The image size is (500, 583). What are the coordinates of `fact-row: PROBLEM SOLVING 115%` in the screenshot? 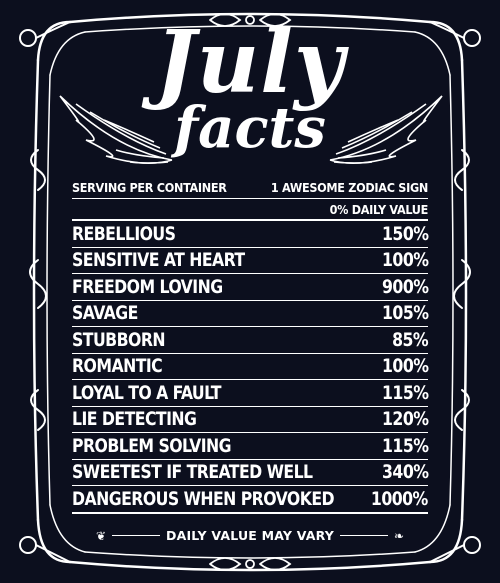 It's located at (250, 446).